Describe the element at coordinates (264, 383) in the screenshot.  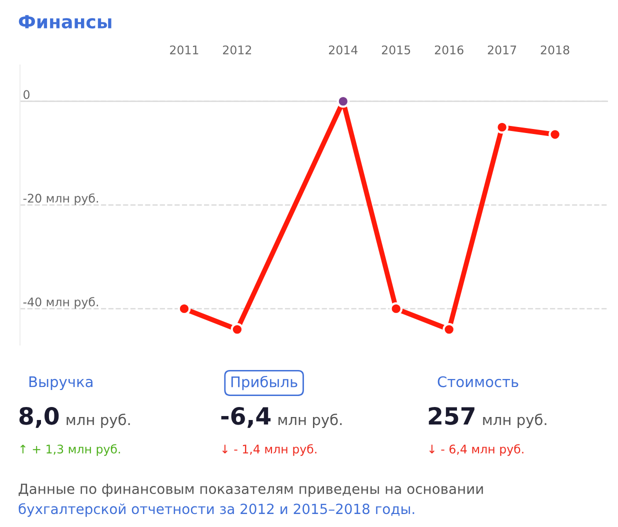
I see `text: Прибыль` at that location.